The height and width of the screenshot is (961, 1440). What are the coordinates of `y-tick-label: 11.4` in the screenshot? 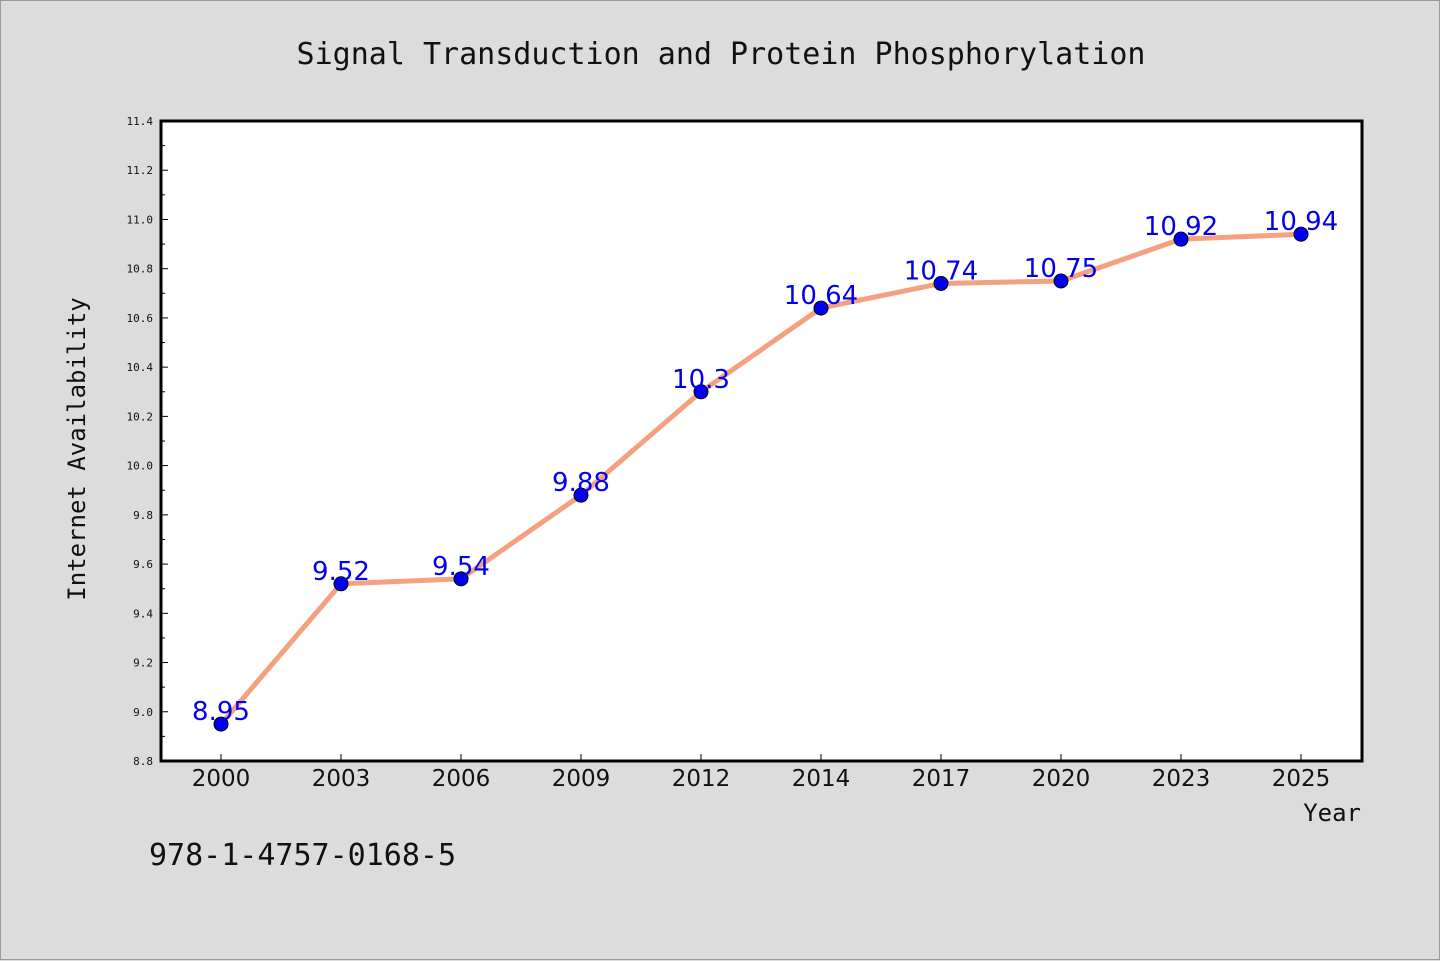 It's located at (140, 121).